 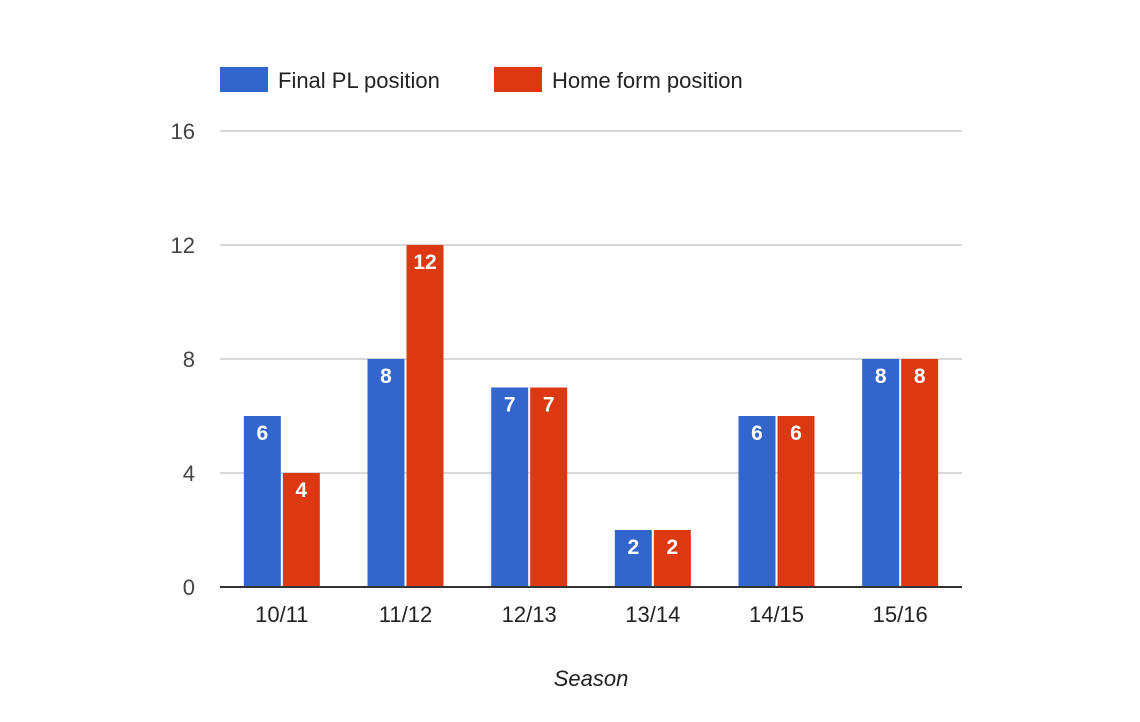 I want to click on x-axis-title: Season, so click(x=591, y=678).